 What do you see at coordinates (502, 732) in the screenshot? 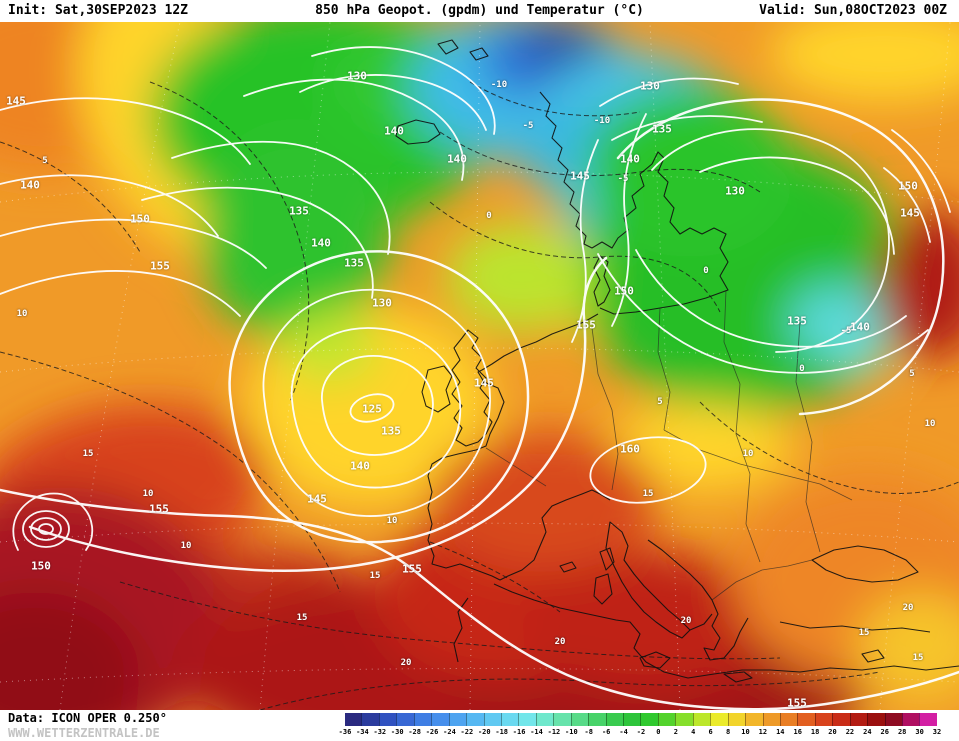
I see `colorbar-label: -18` at bounding box center [502, 732].